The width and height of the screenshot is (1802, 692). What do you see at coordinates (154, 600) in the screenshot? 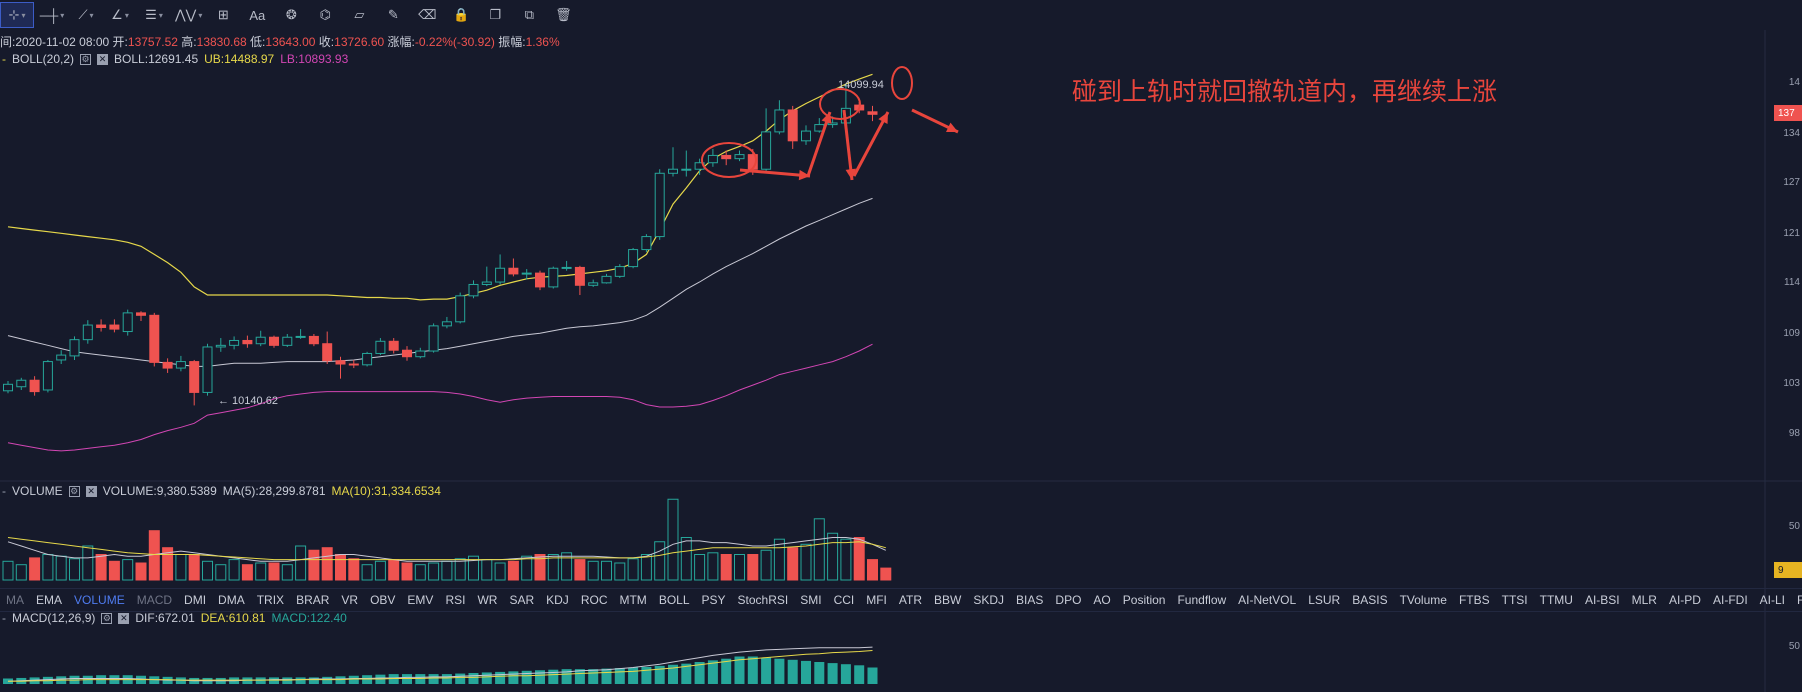
I see `tab-macd: MACD` at bounding box center [154, 600].